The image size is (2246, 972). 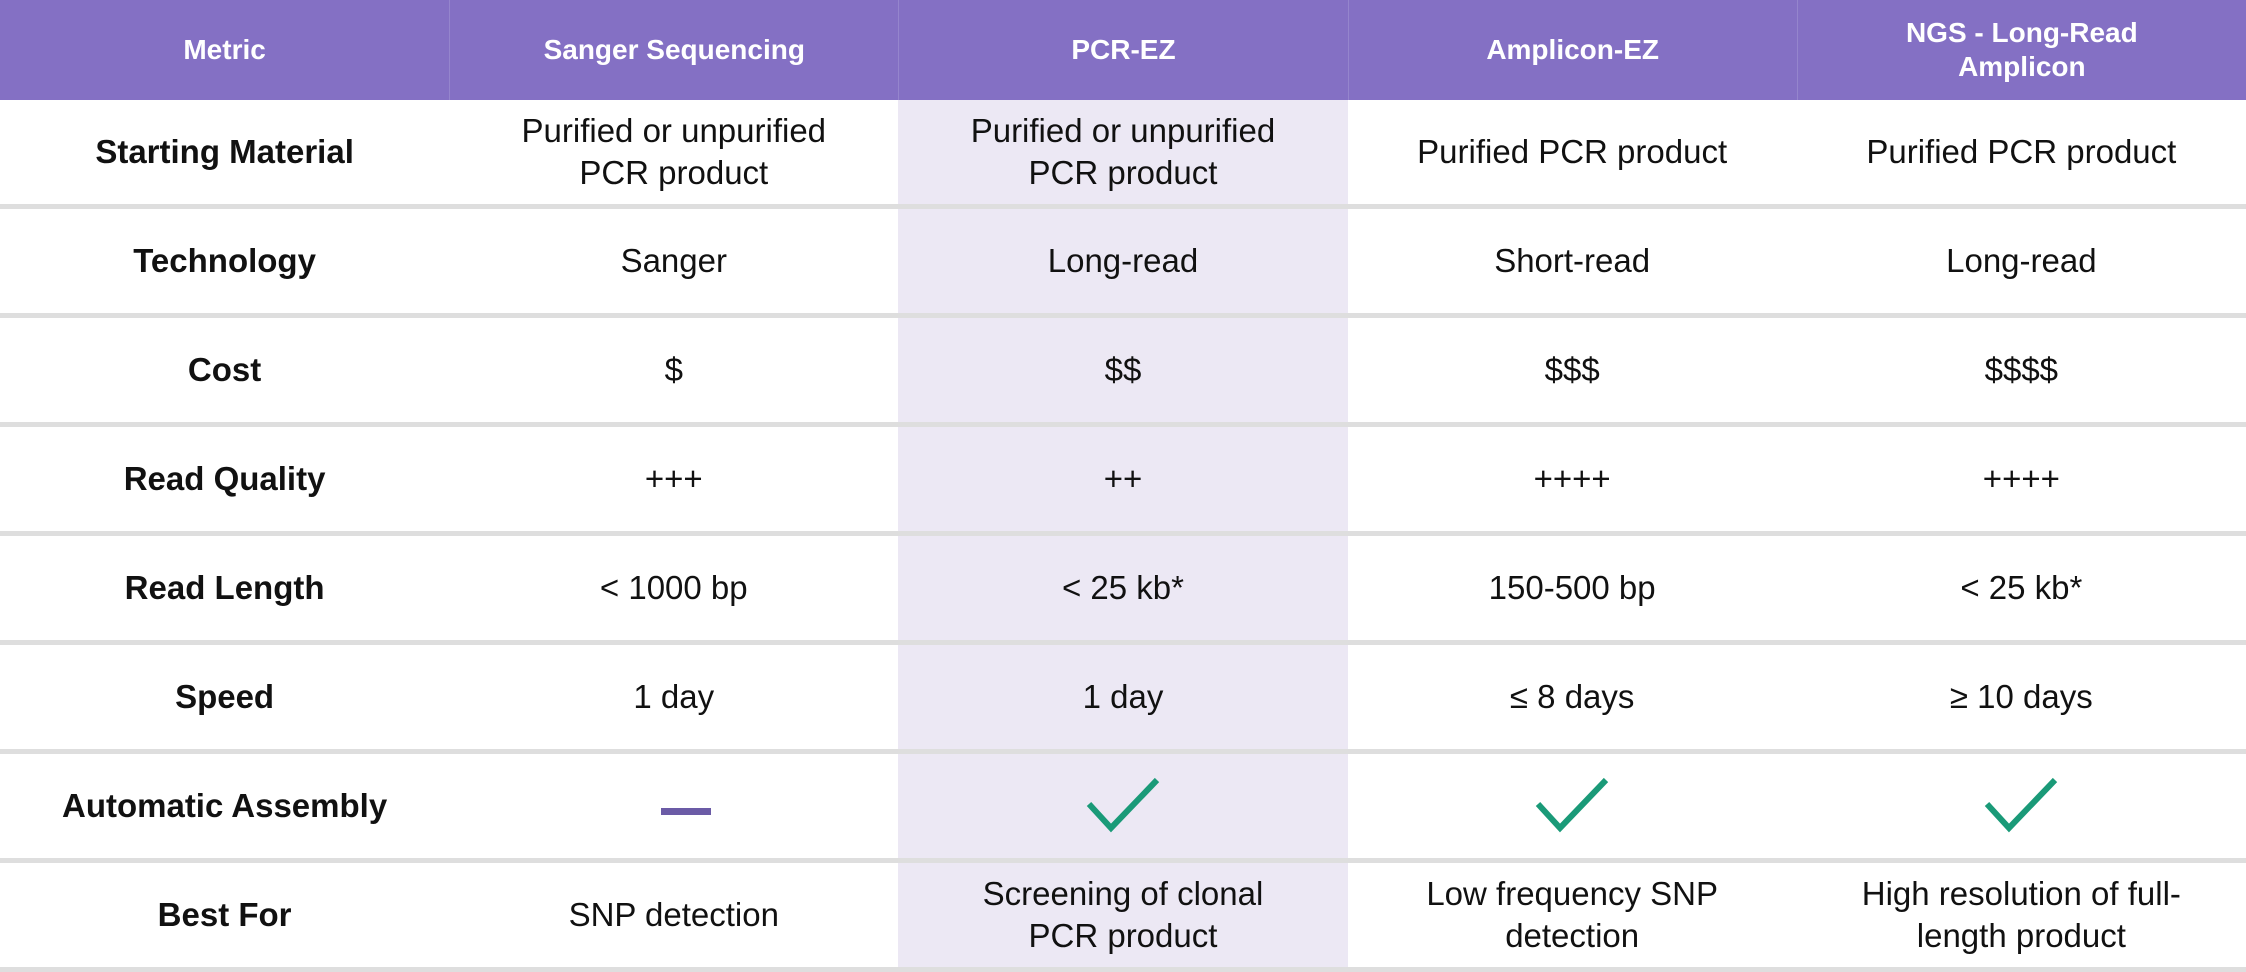 I want to click on table-cell: Sanger, so click(x=674, y=263).